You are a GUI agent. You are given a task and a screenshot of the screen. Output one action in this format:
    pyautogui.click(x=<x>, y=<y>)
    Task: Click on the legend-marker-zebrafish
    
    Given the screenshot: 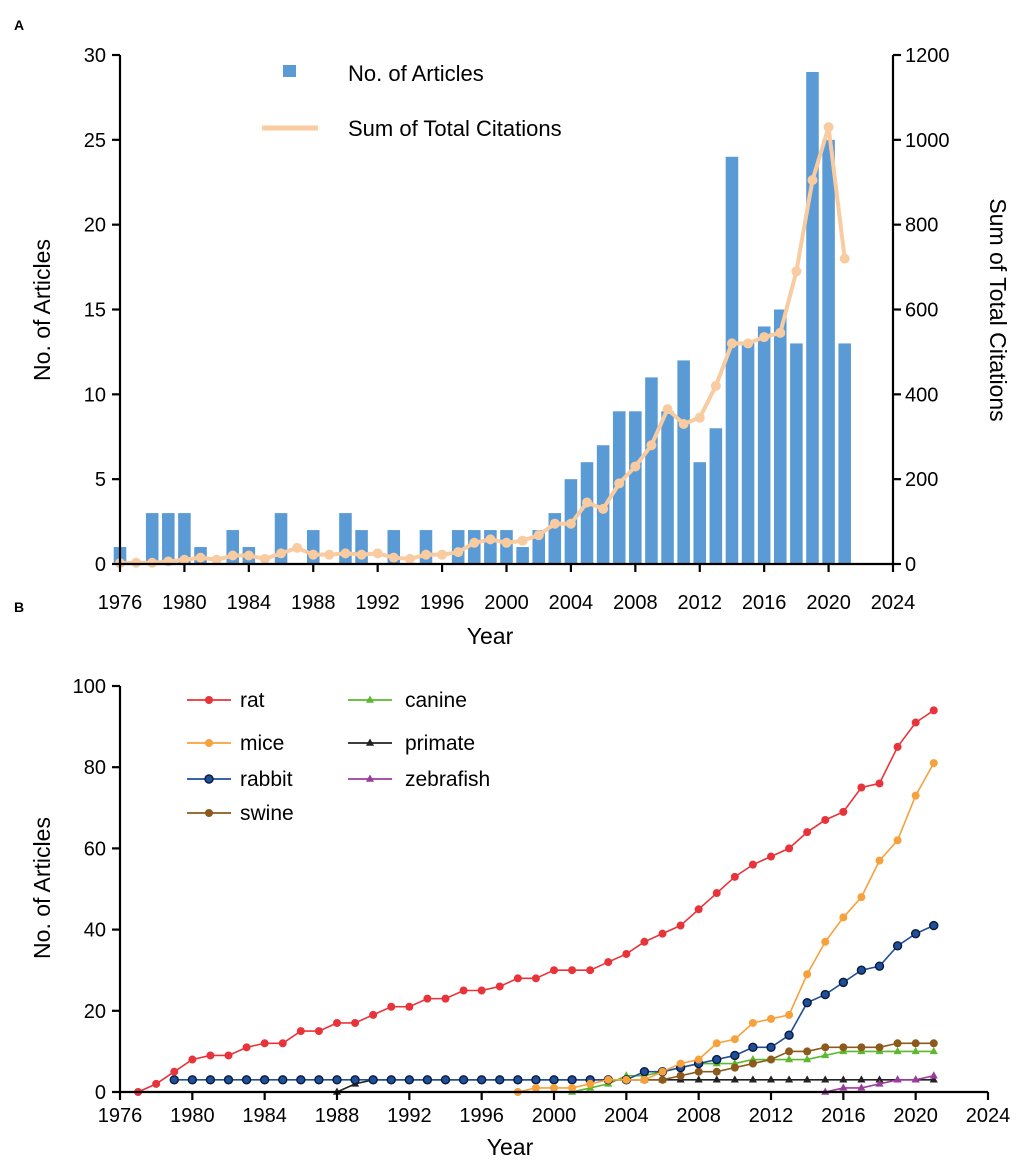 What is the action you would take?
    pyautogui.click(x=370, y=778)
    